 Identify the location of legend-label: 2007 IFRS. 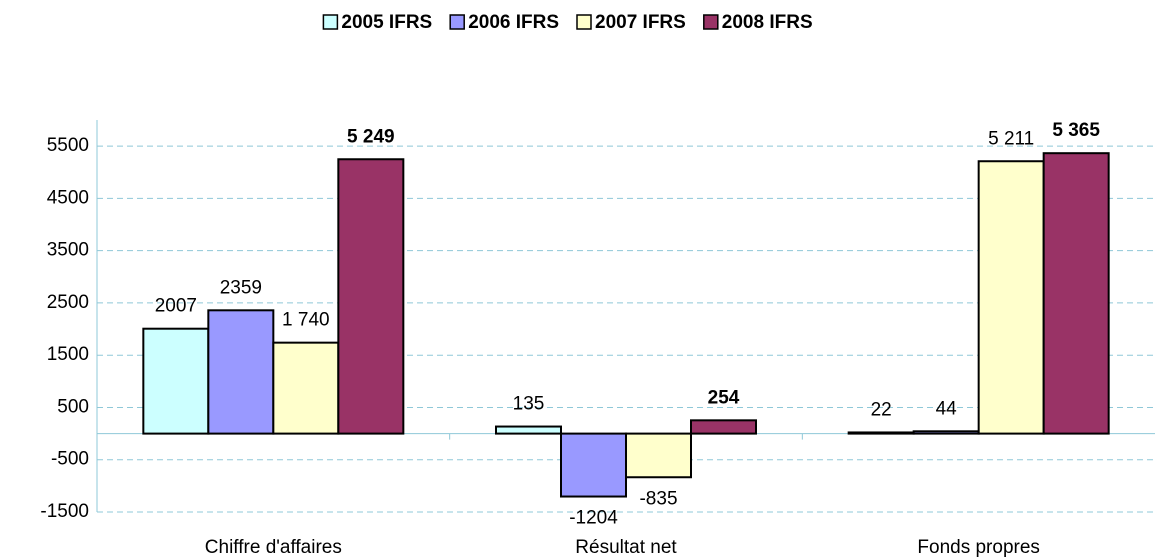
(640, 22).